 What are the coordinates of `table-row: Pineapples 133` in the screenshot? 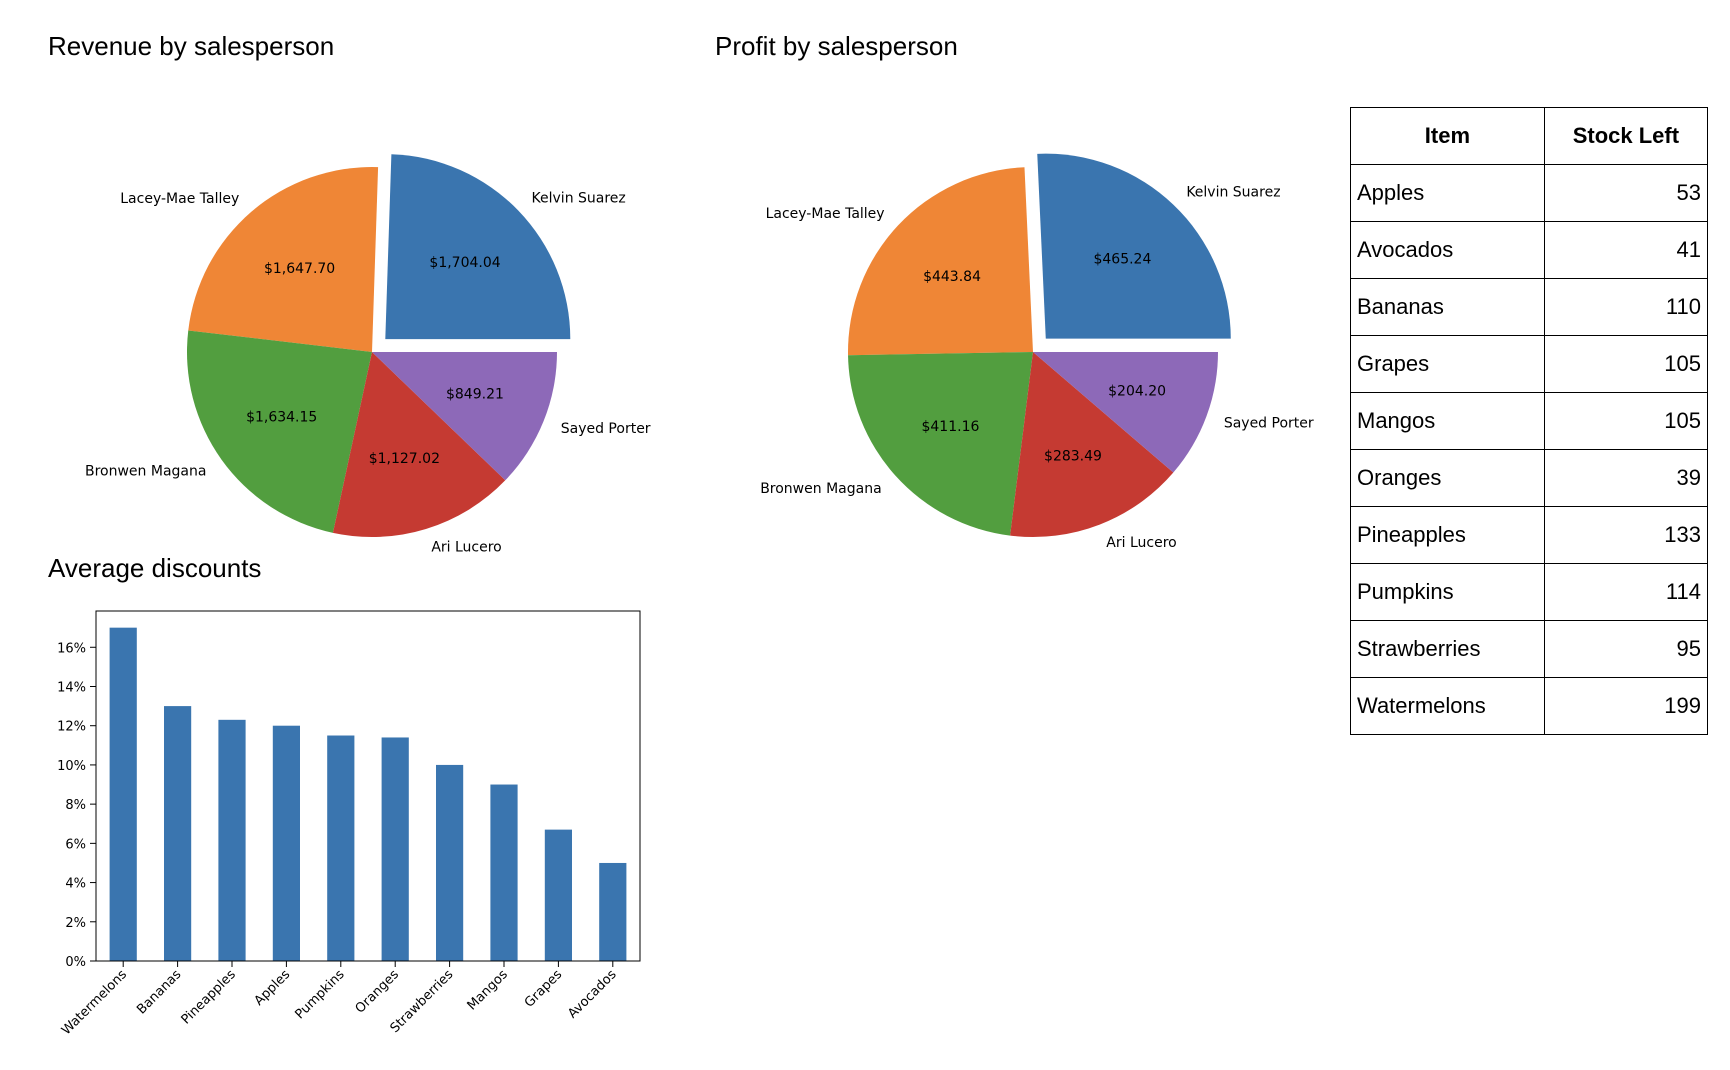 It's located at (1529, 535).